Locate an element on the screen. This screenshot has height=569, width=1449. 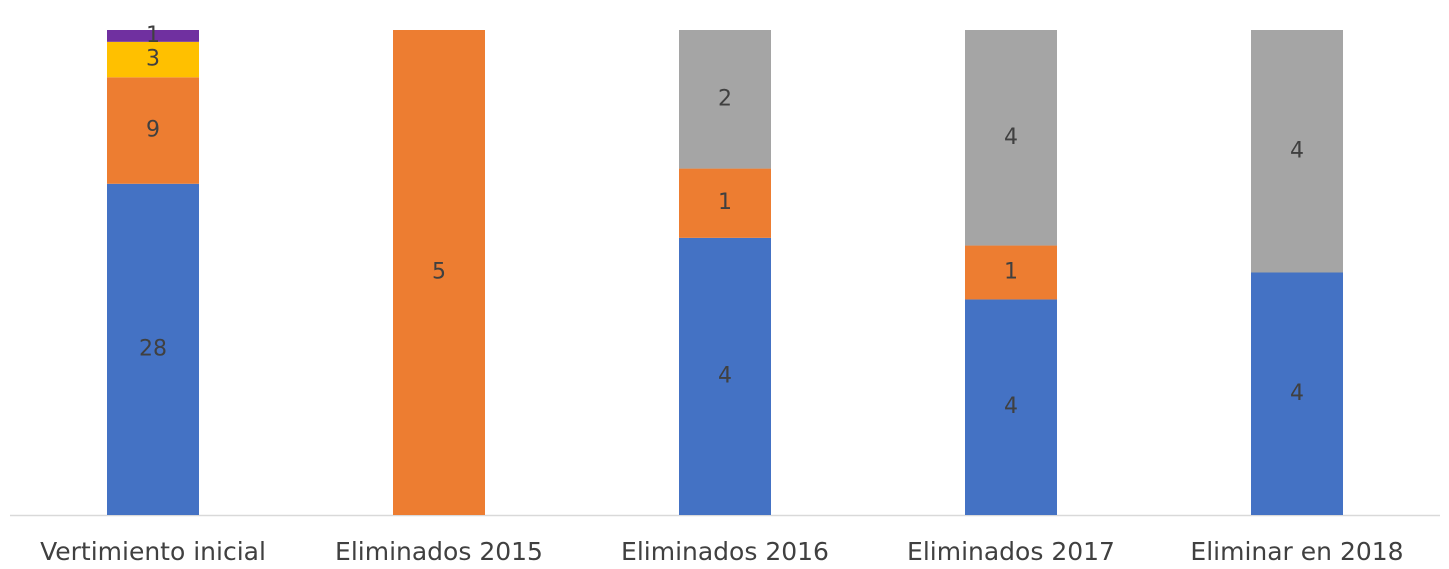
x-tick-label: Eliminar en 2018 is located at coordinates (1296, 551).